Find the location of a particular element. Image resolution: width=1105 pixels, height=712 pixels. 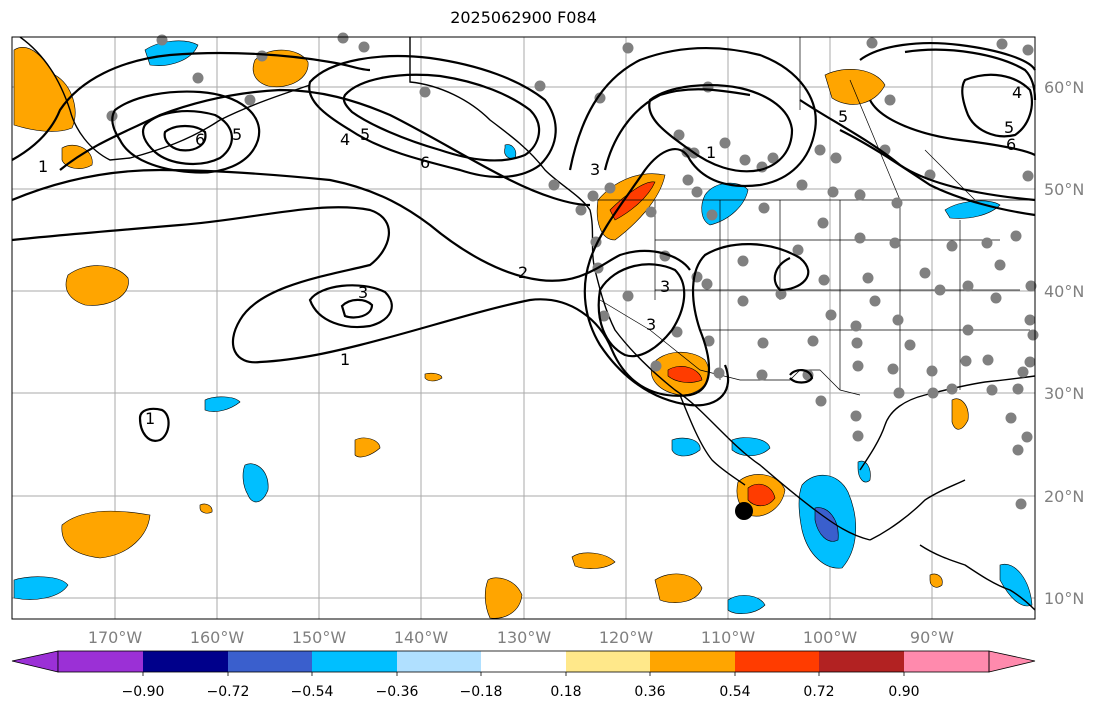

lon-label: 120°W is located at coordinates (626, 637).